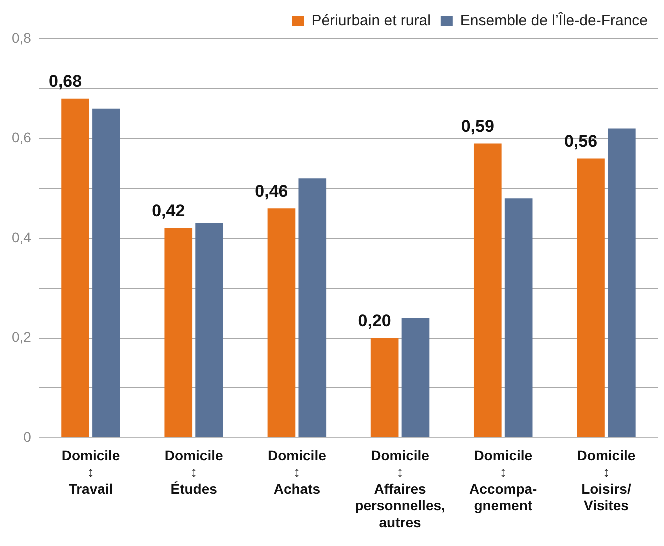 The width and height of the screenshot is (664, 546). What do you see at coordinates (606, 480) in the screenshot?
I see `x-tick-label: Domicile ↕ Loisirs/ Visites` at bounding box center [606, 480].